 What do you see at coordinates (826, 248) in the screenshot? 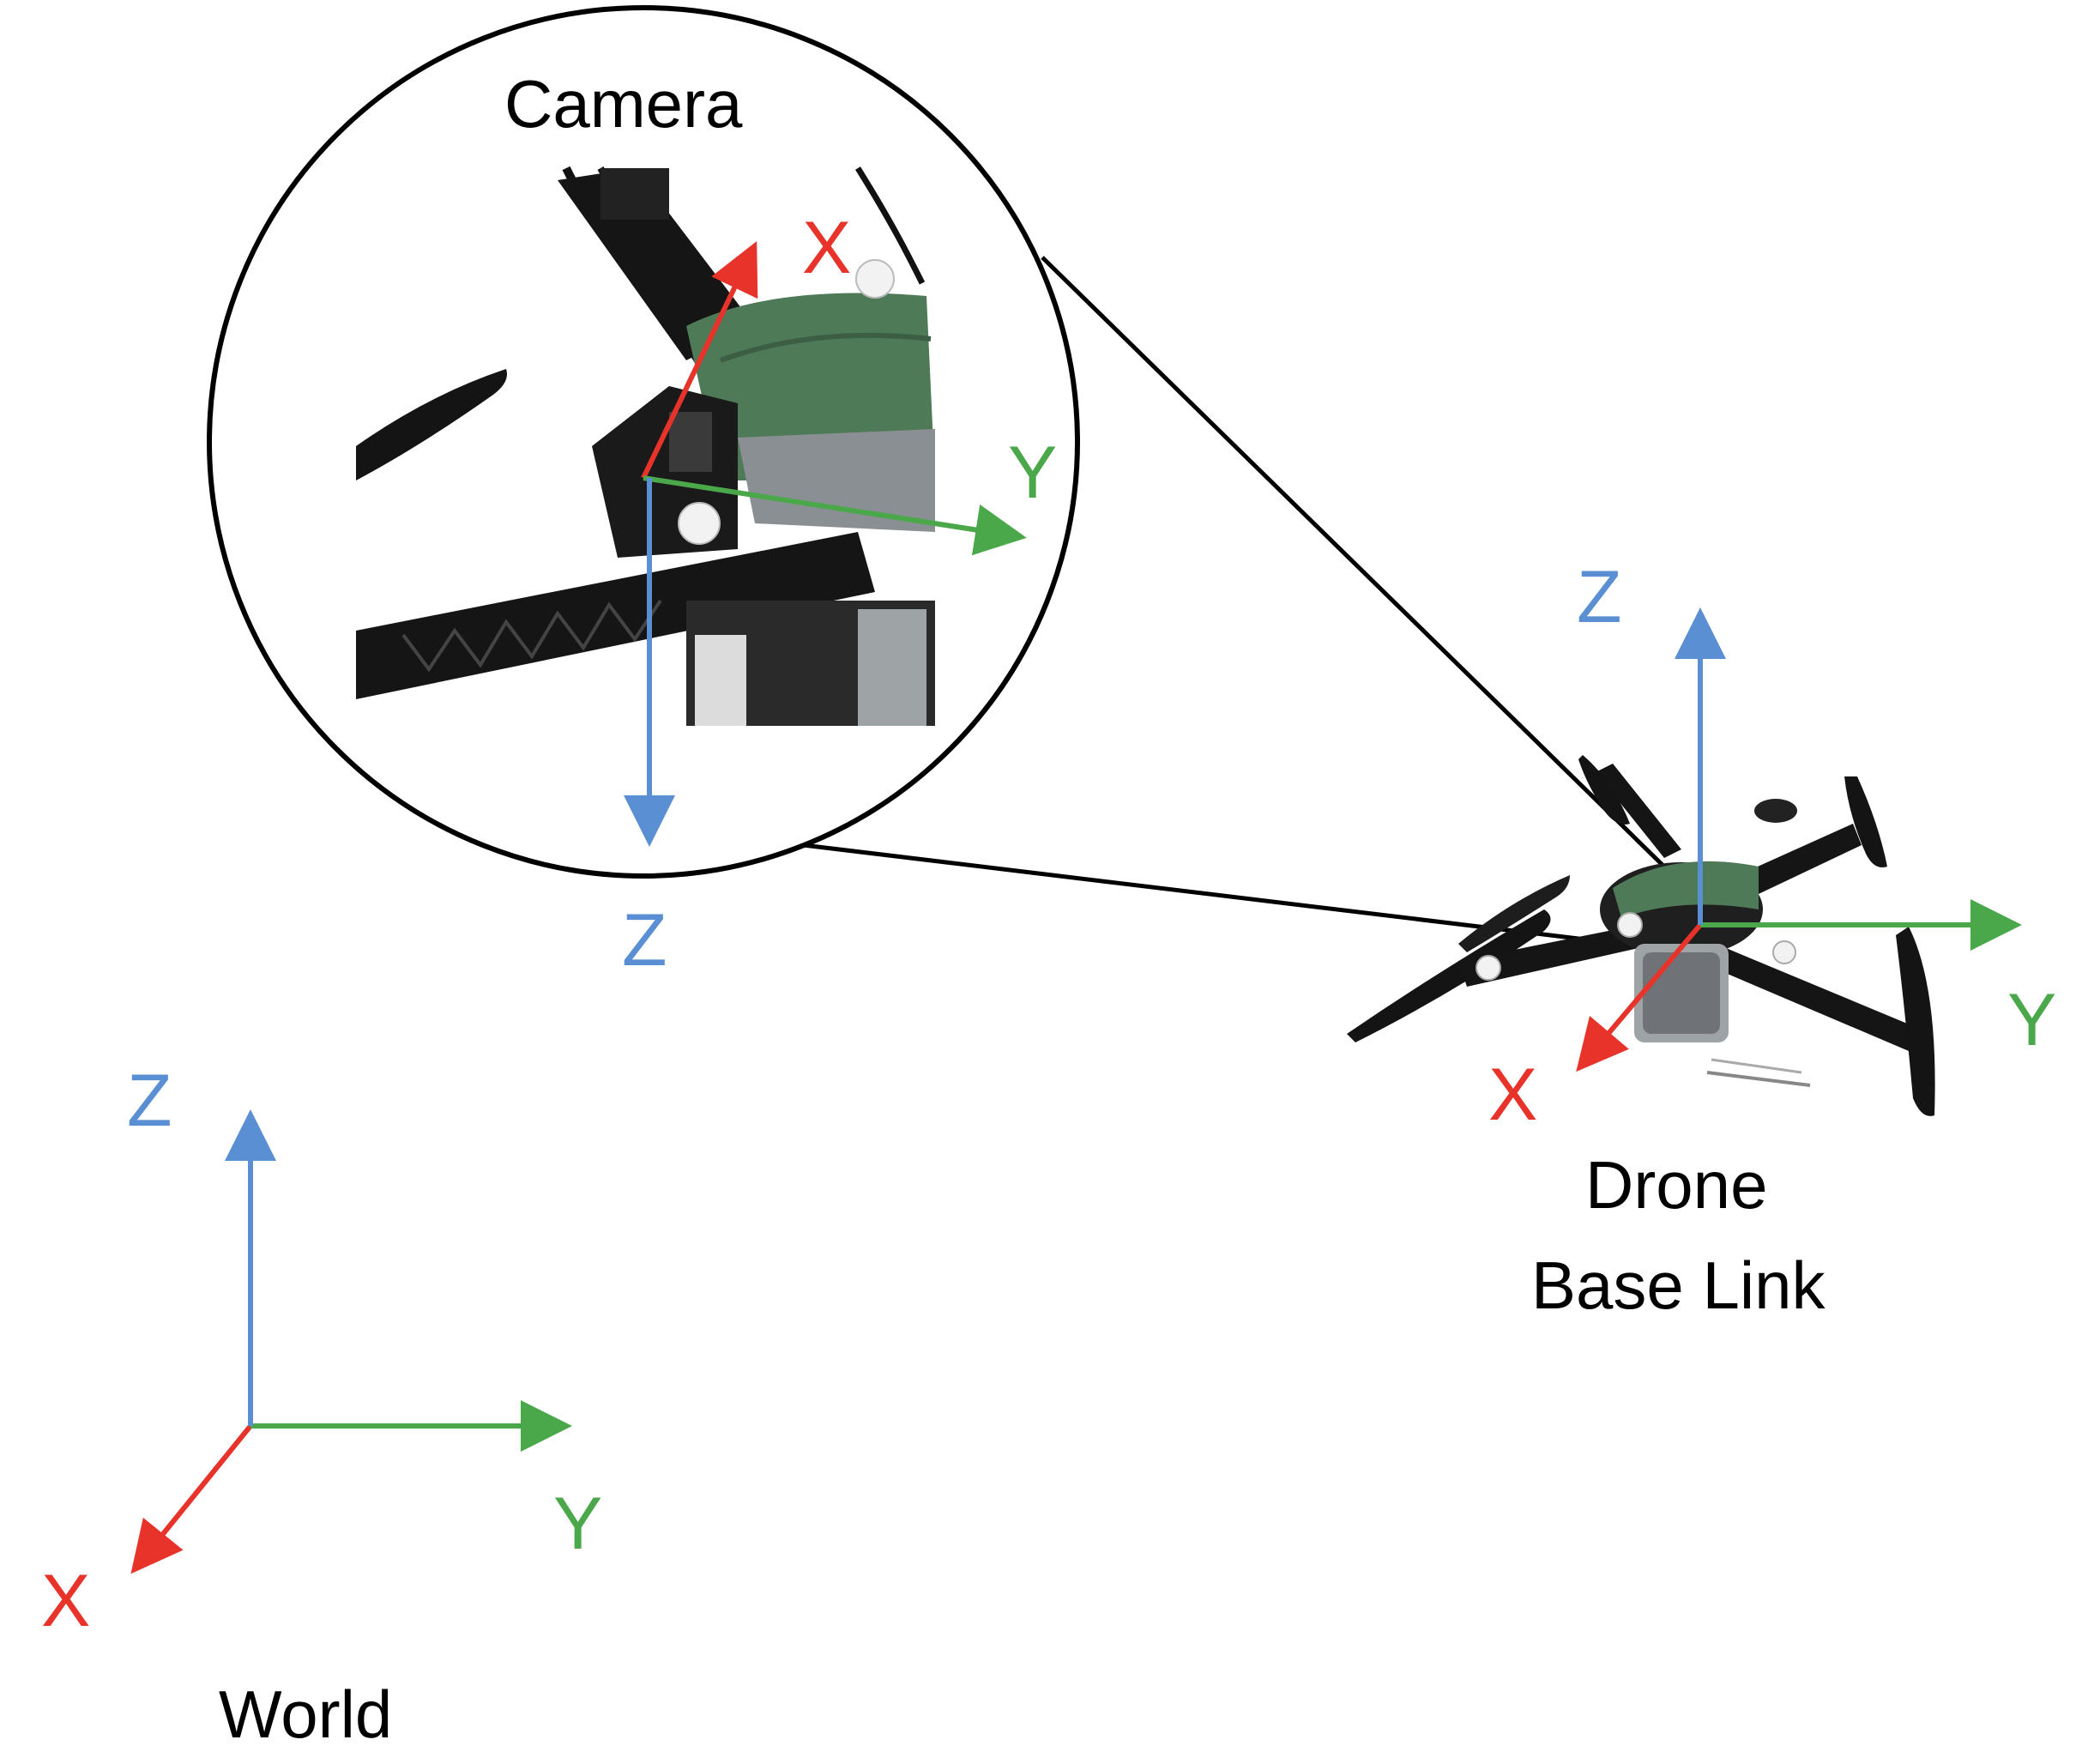
I see `camera-x-label: X` at bounding box center [826, 248].